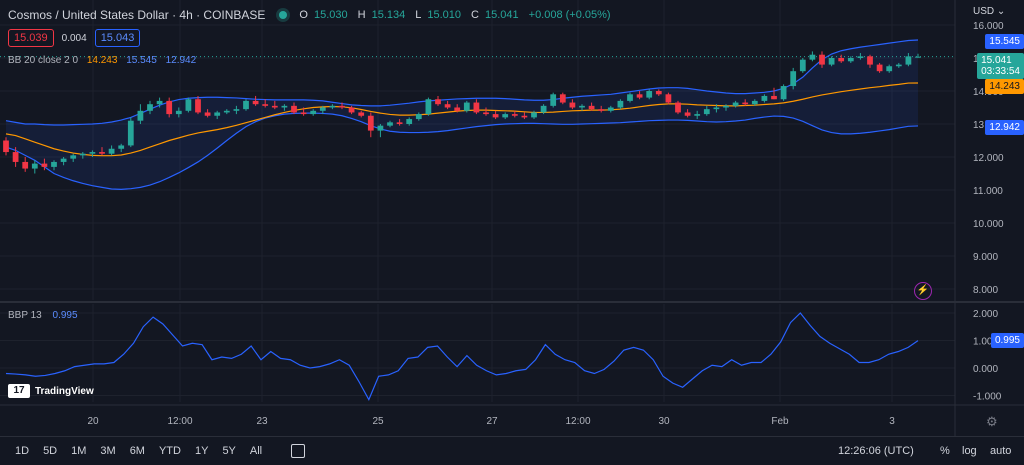 The height and width of the screenshot is (465, 1024). I want to click on open-label: O, so click(303, 15).